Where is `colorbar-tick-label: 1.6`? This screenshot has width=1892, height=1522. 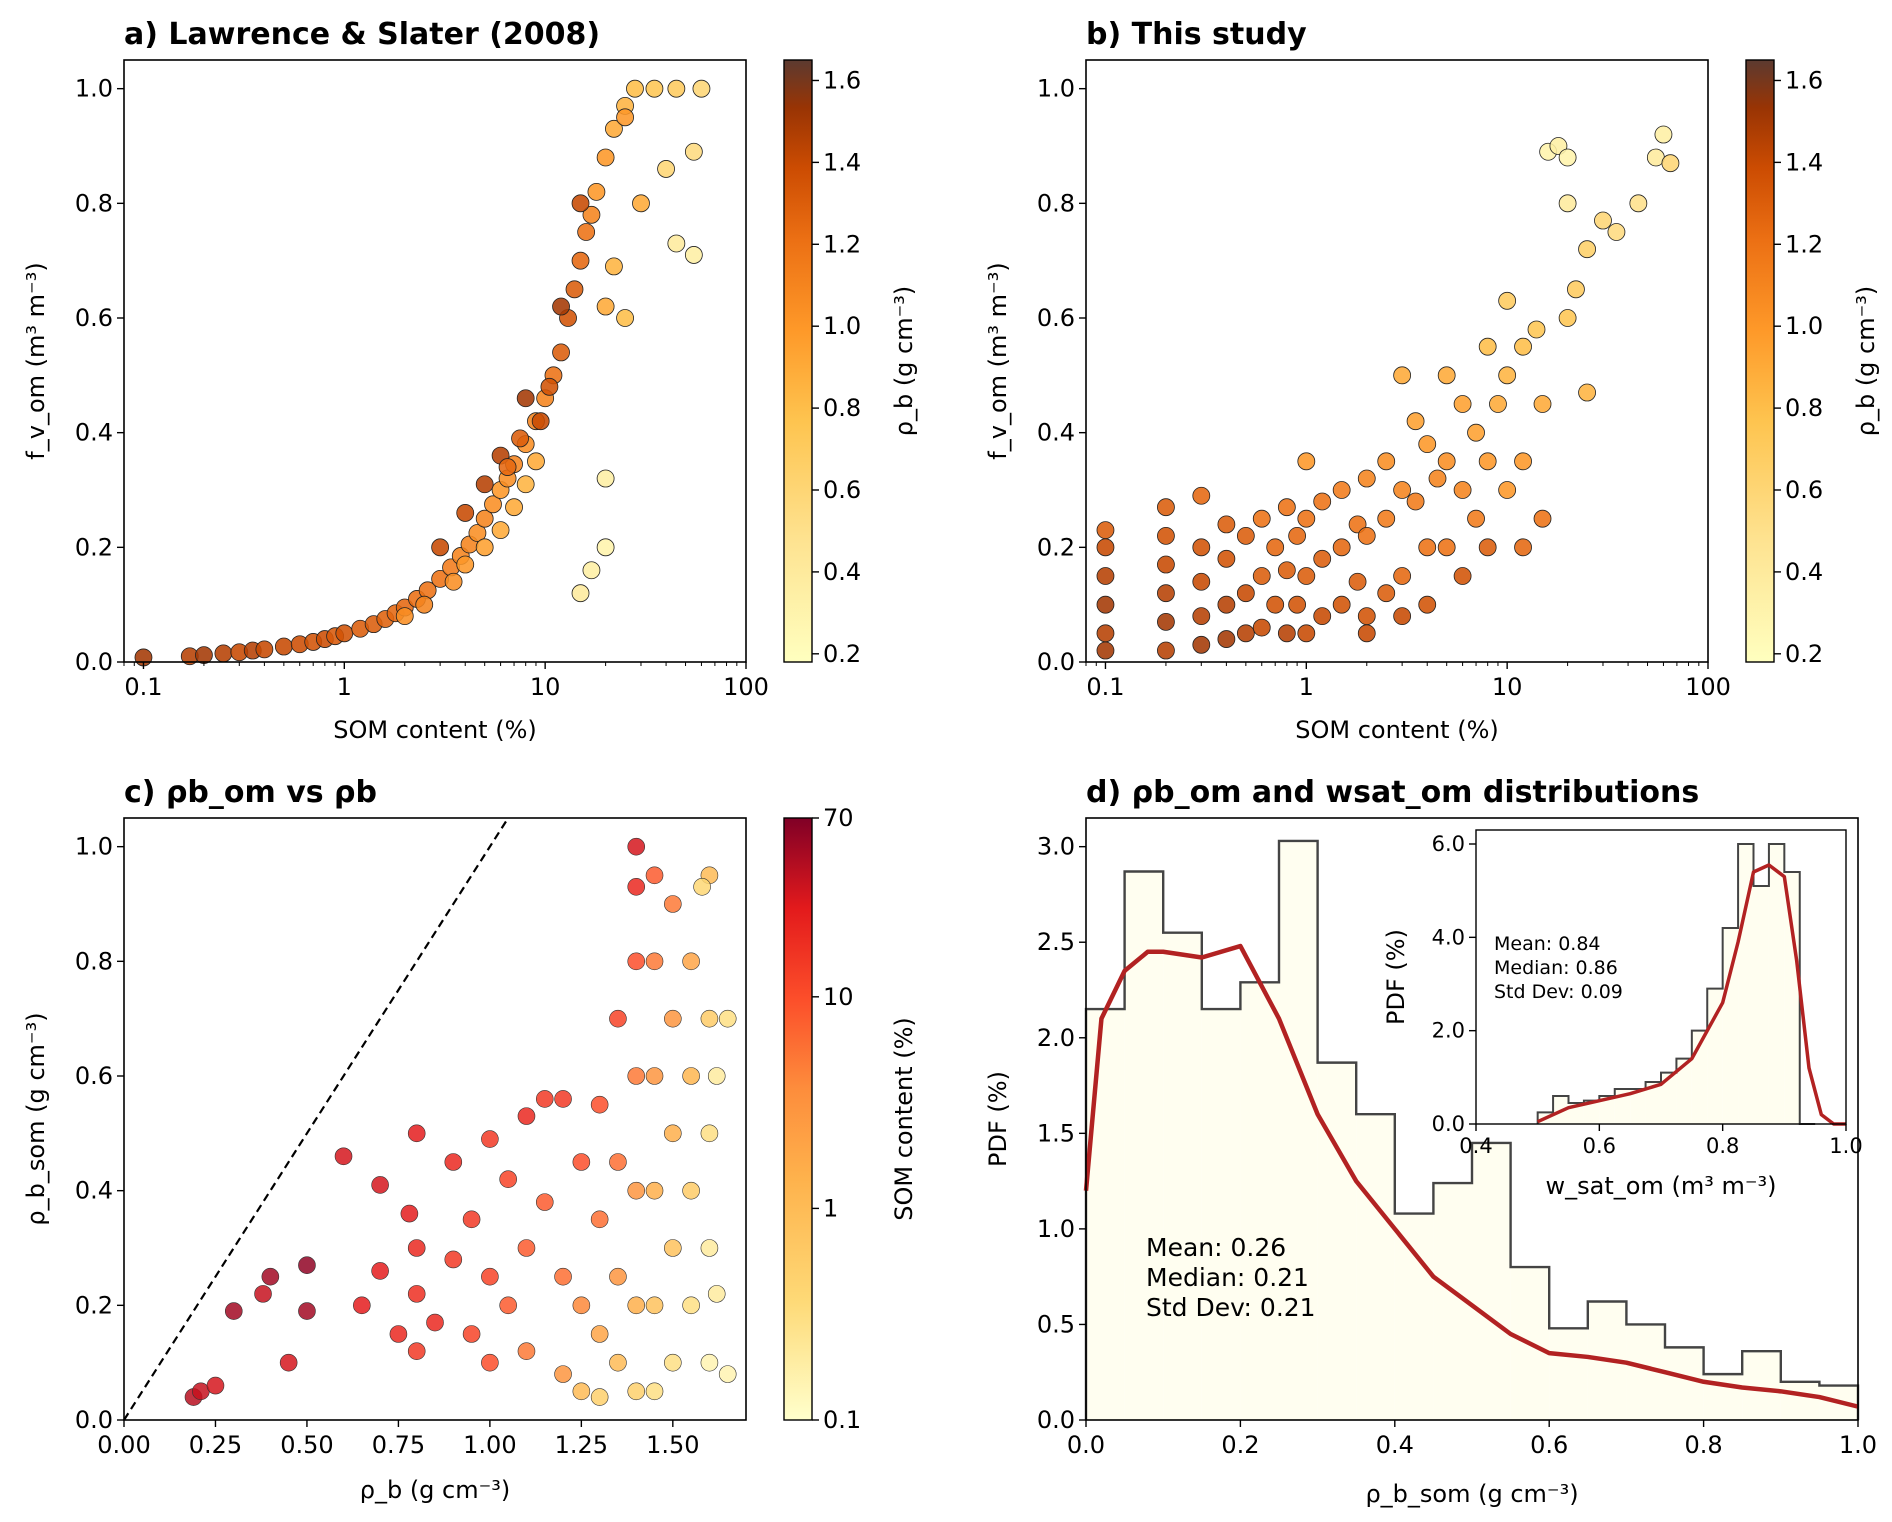
colorbar-tick-label: 1.6 is located at coordinates (842, 80).